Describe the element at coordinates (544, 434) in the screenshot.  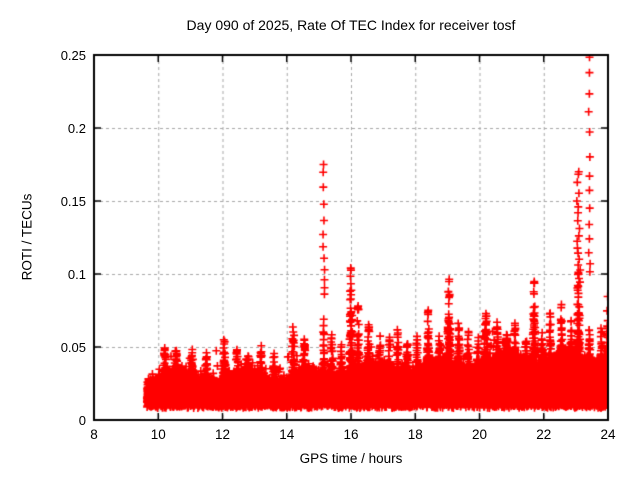
I see `x-tick-label: 22` at that location.